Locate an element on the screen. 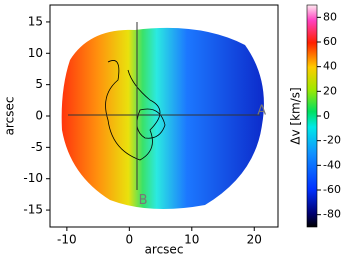  x-tick-label: -10 is located at coordinates (67, 240).